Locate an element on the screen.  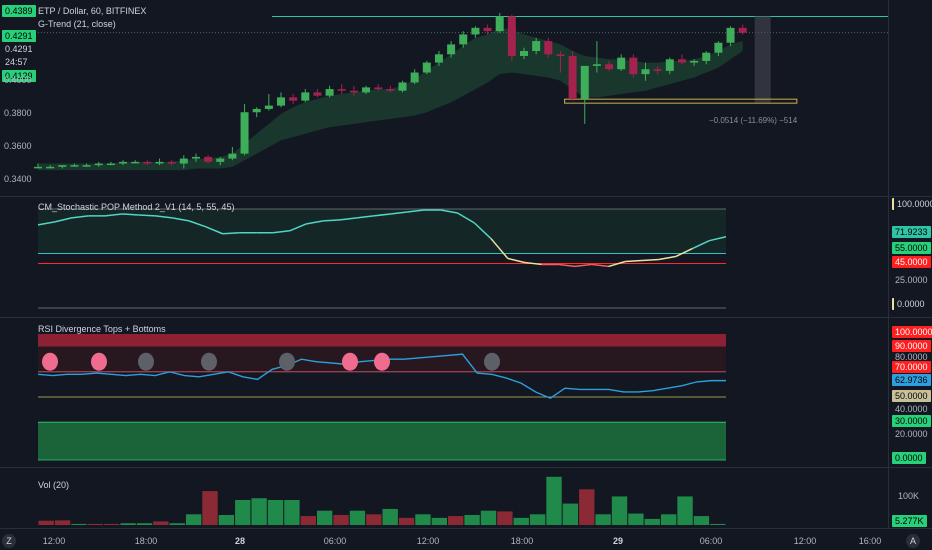
price-tag-lower: 0.4129 is located at coordinates (19, 76).